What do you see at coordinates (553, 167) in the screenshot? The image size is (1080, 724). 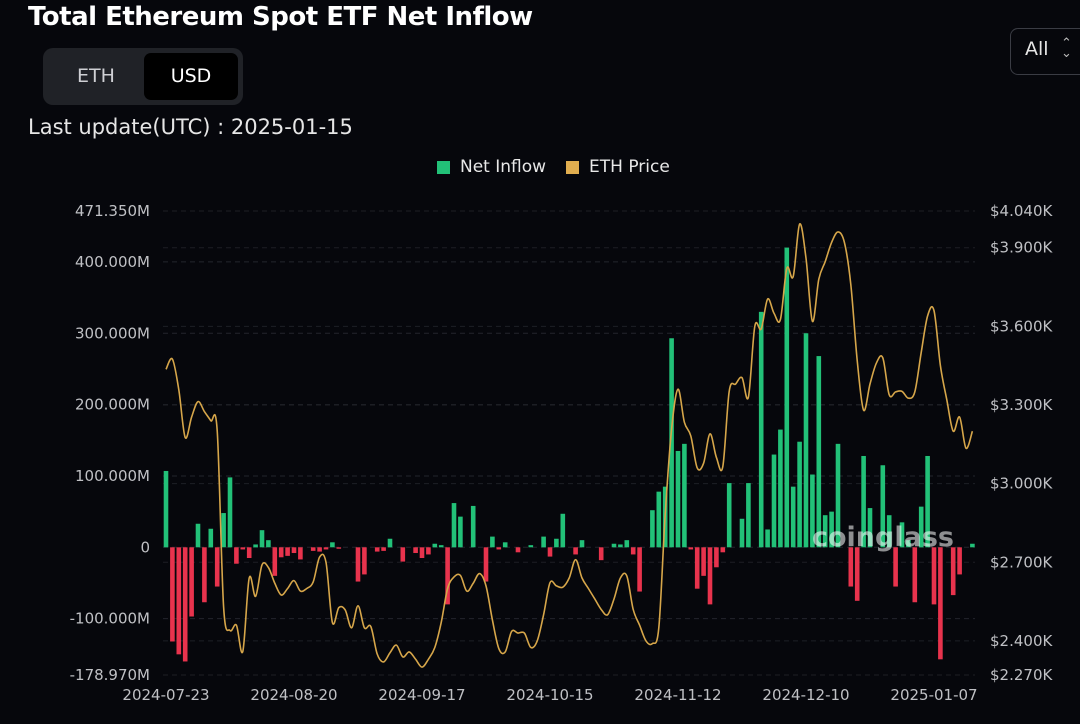 I see `chart-legend: Net Inflow ETH Price` at bounding box center [553, 167].